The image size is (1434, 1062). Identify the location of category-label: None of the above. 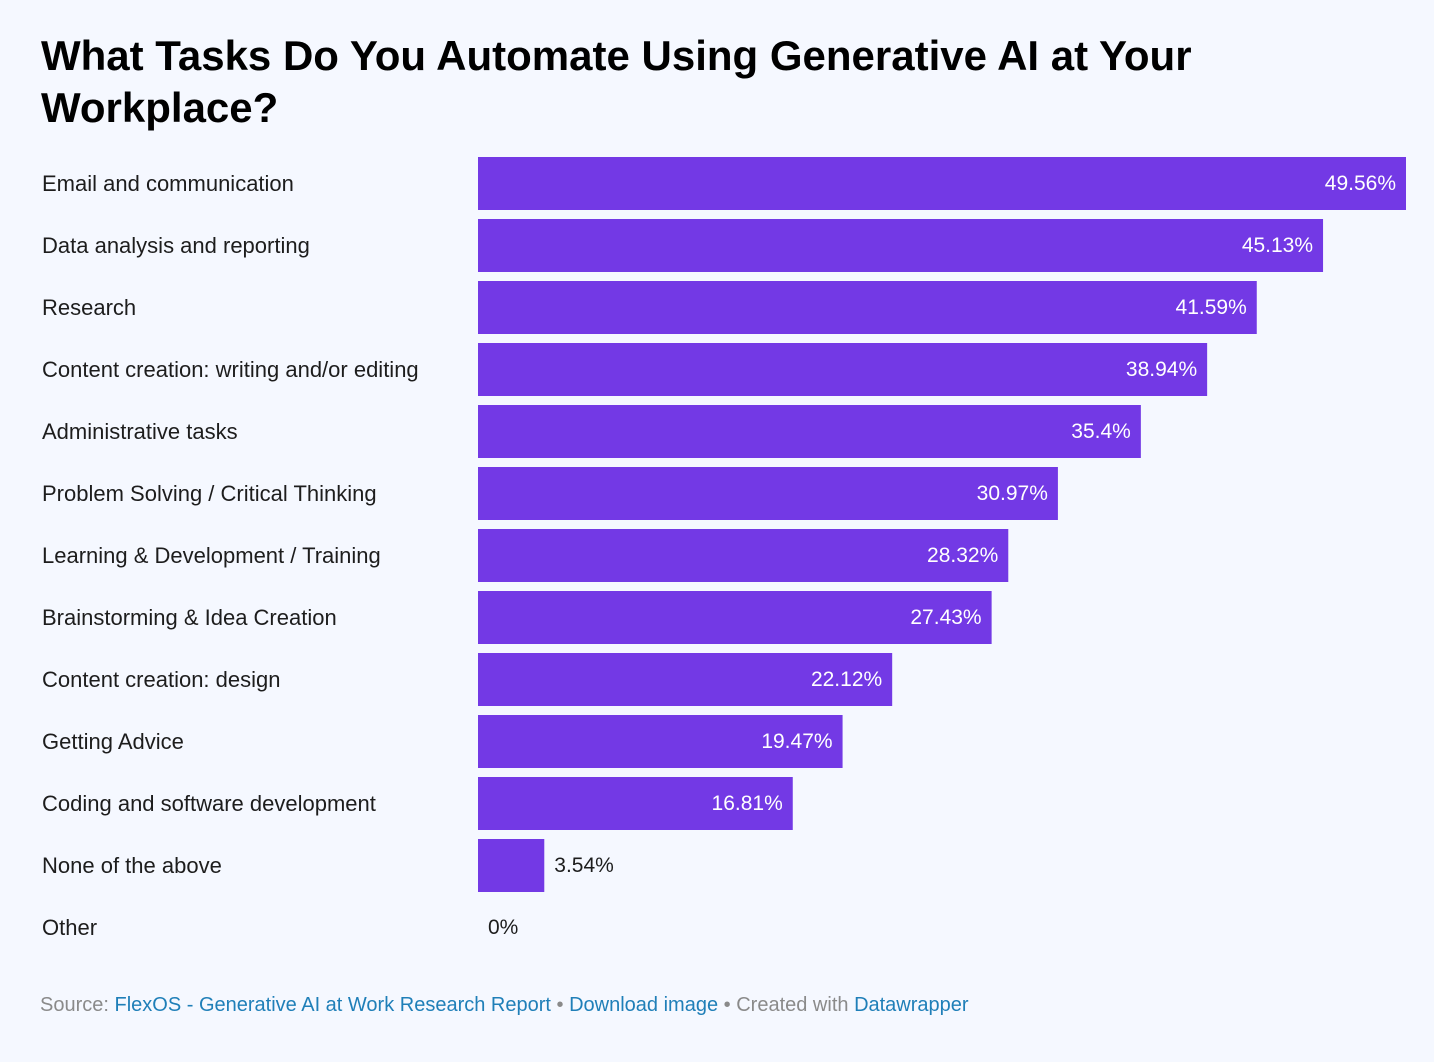
(132, 865).